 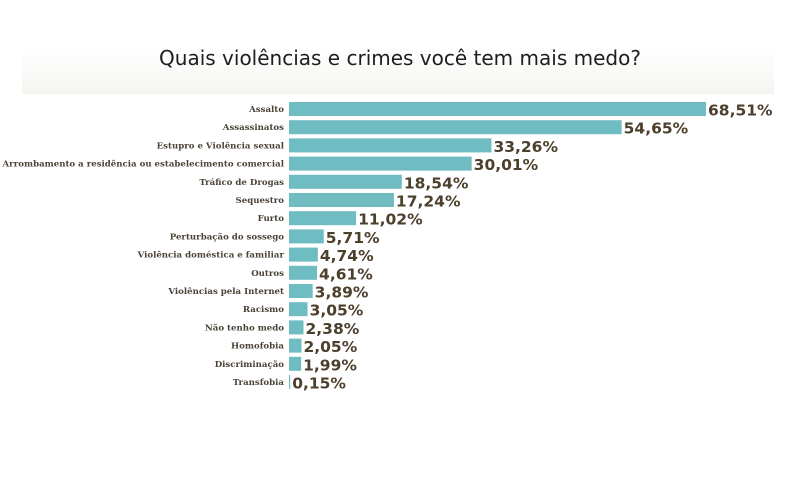 I want to click on value-label-9: 4,61%, so click(x=346, y=274).